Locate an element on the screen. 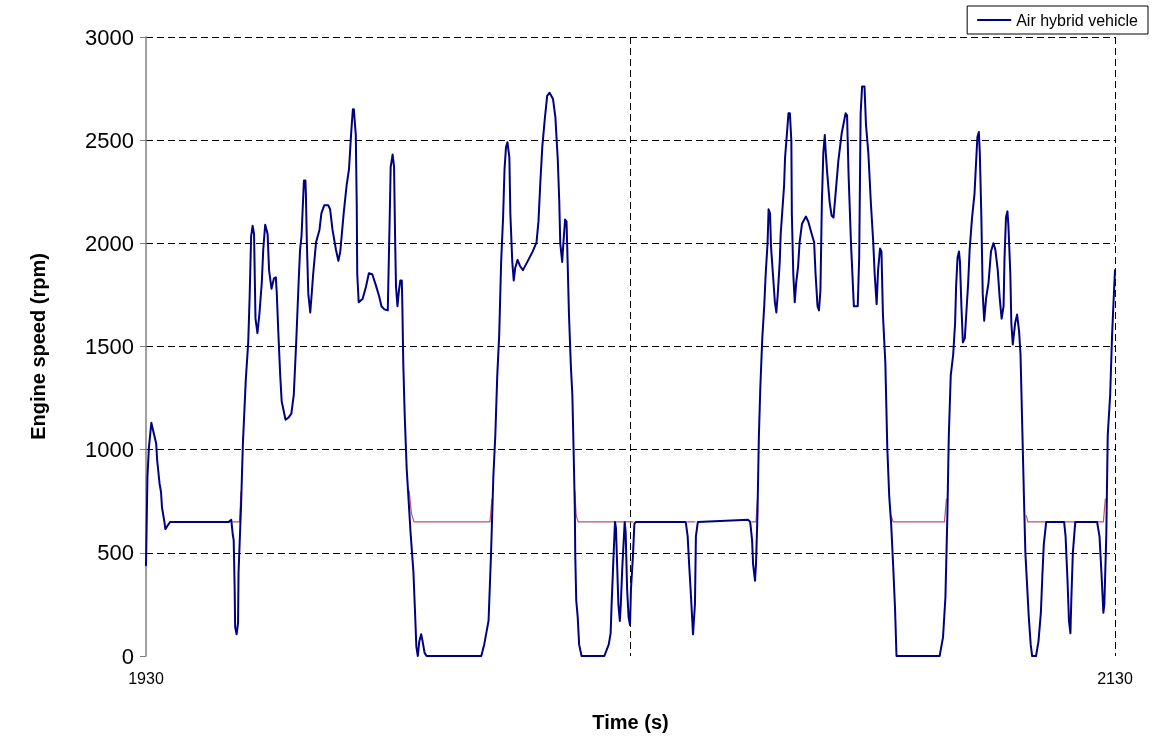  y-tick-label: 1500 is located at coordinates (109, 346).